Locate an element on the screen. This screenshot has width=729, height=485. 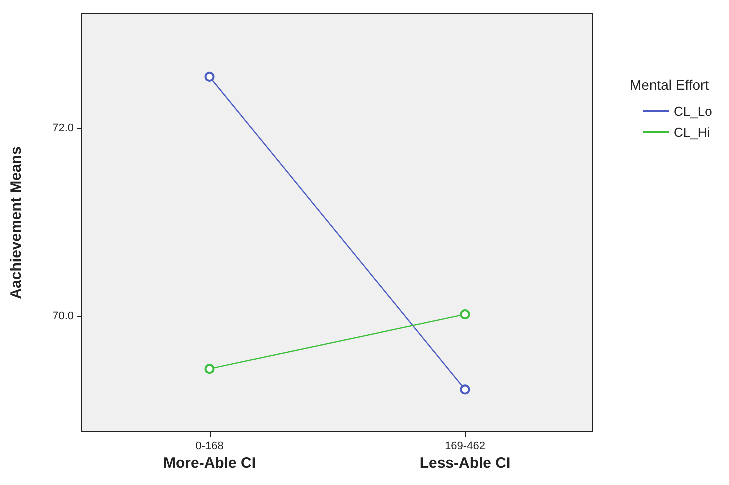
legend-label: CL_Hi is located at coordinates (692, 132).